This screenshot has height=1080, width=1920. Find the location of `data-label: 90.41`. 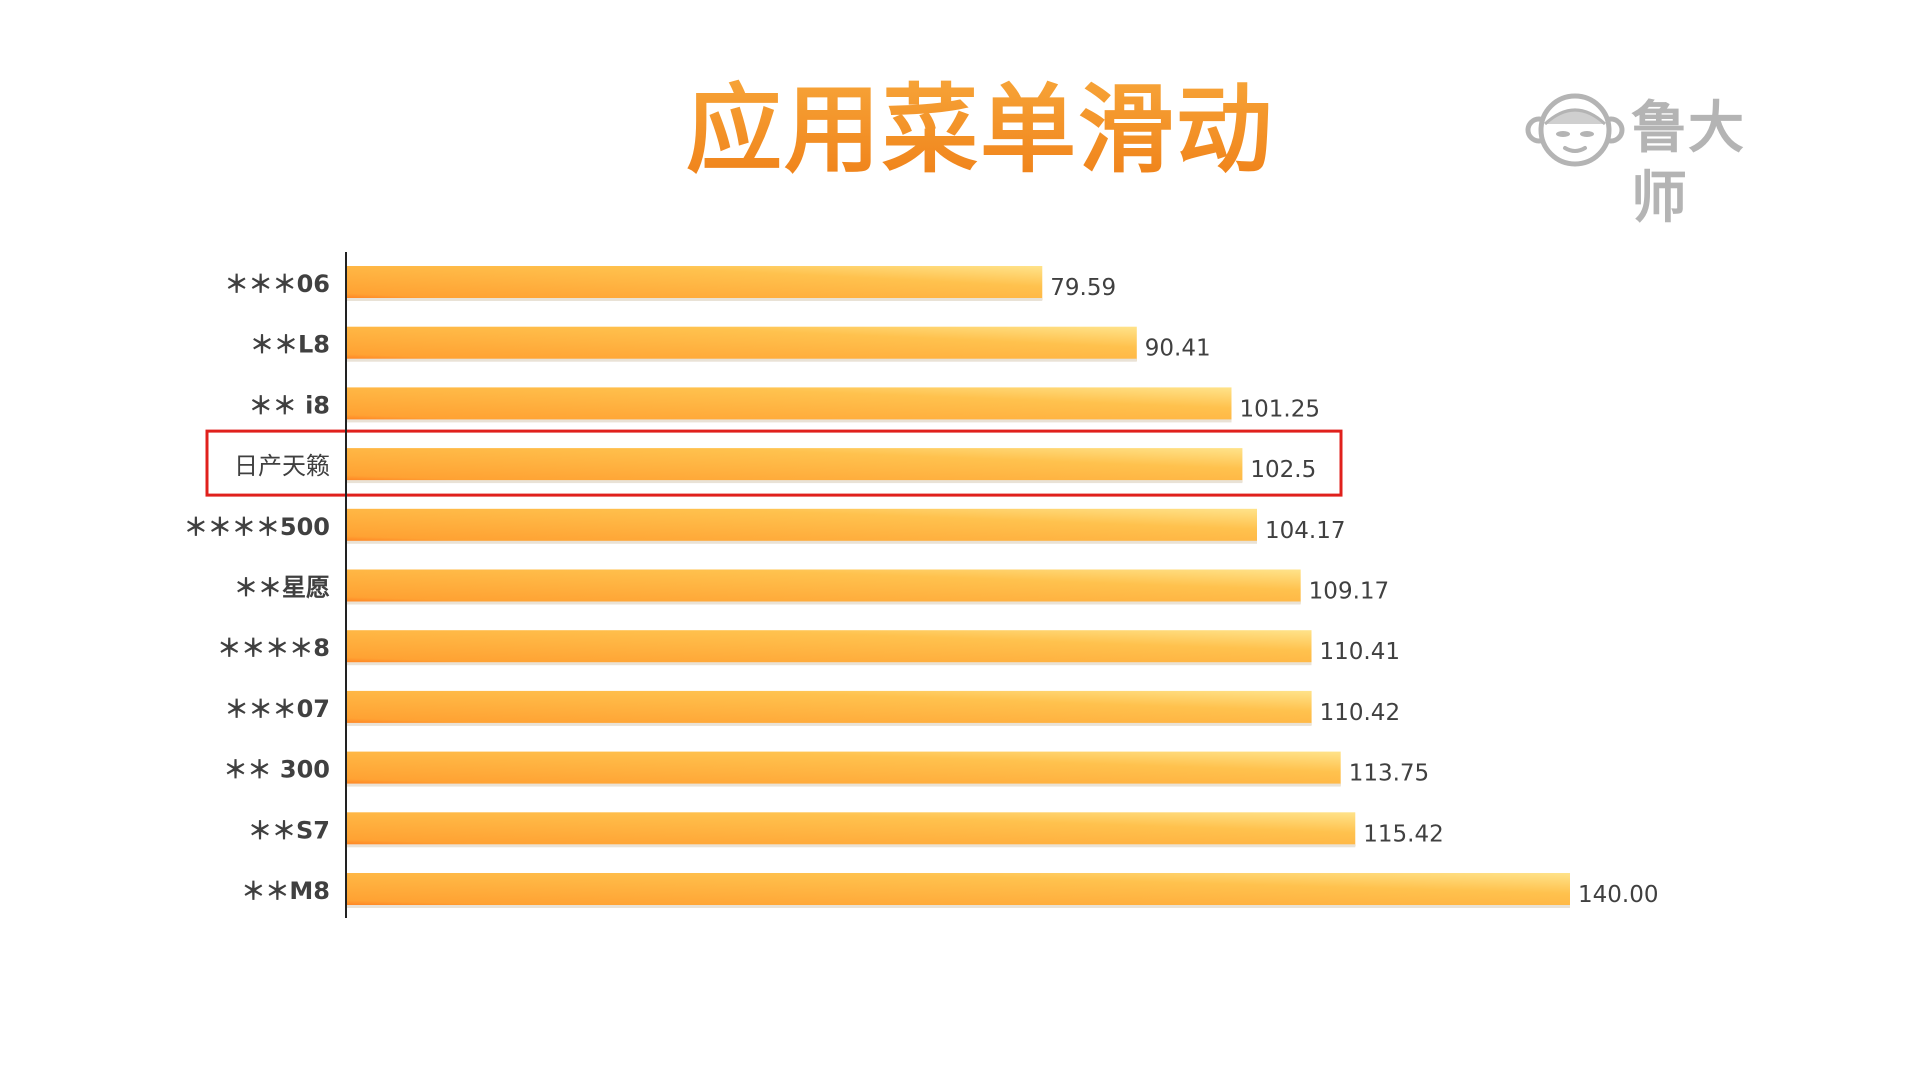

data-label: 90.41 is located at coordinates (1178, 349).